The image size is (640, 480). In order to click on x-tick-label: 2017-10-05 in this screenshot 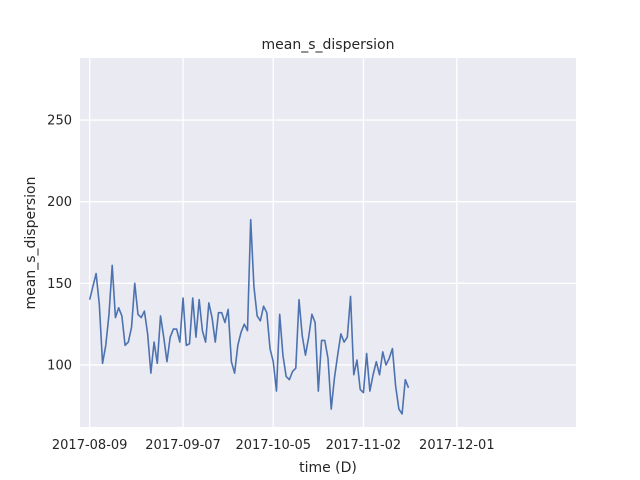, I will do `click(273, 445)`.